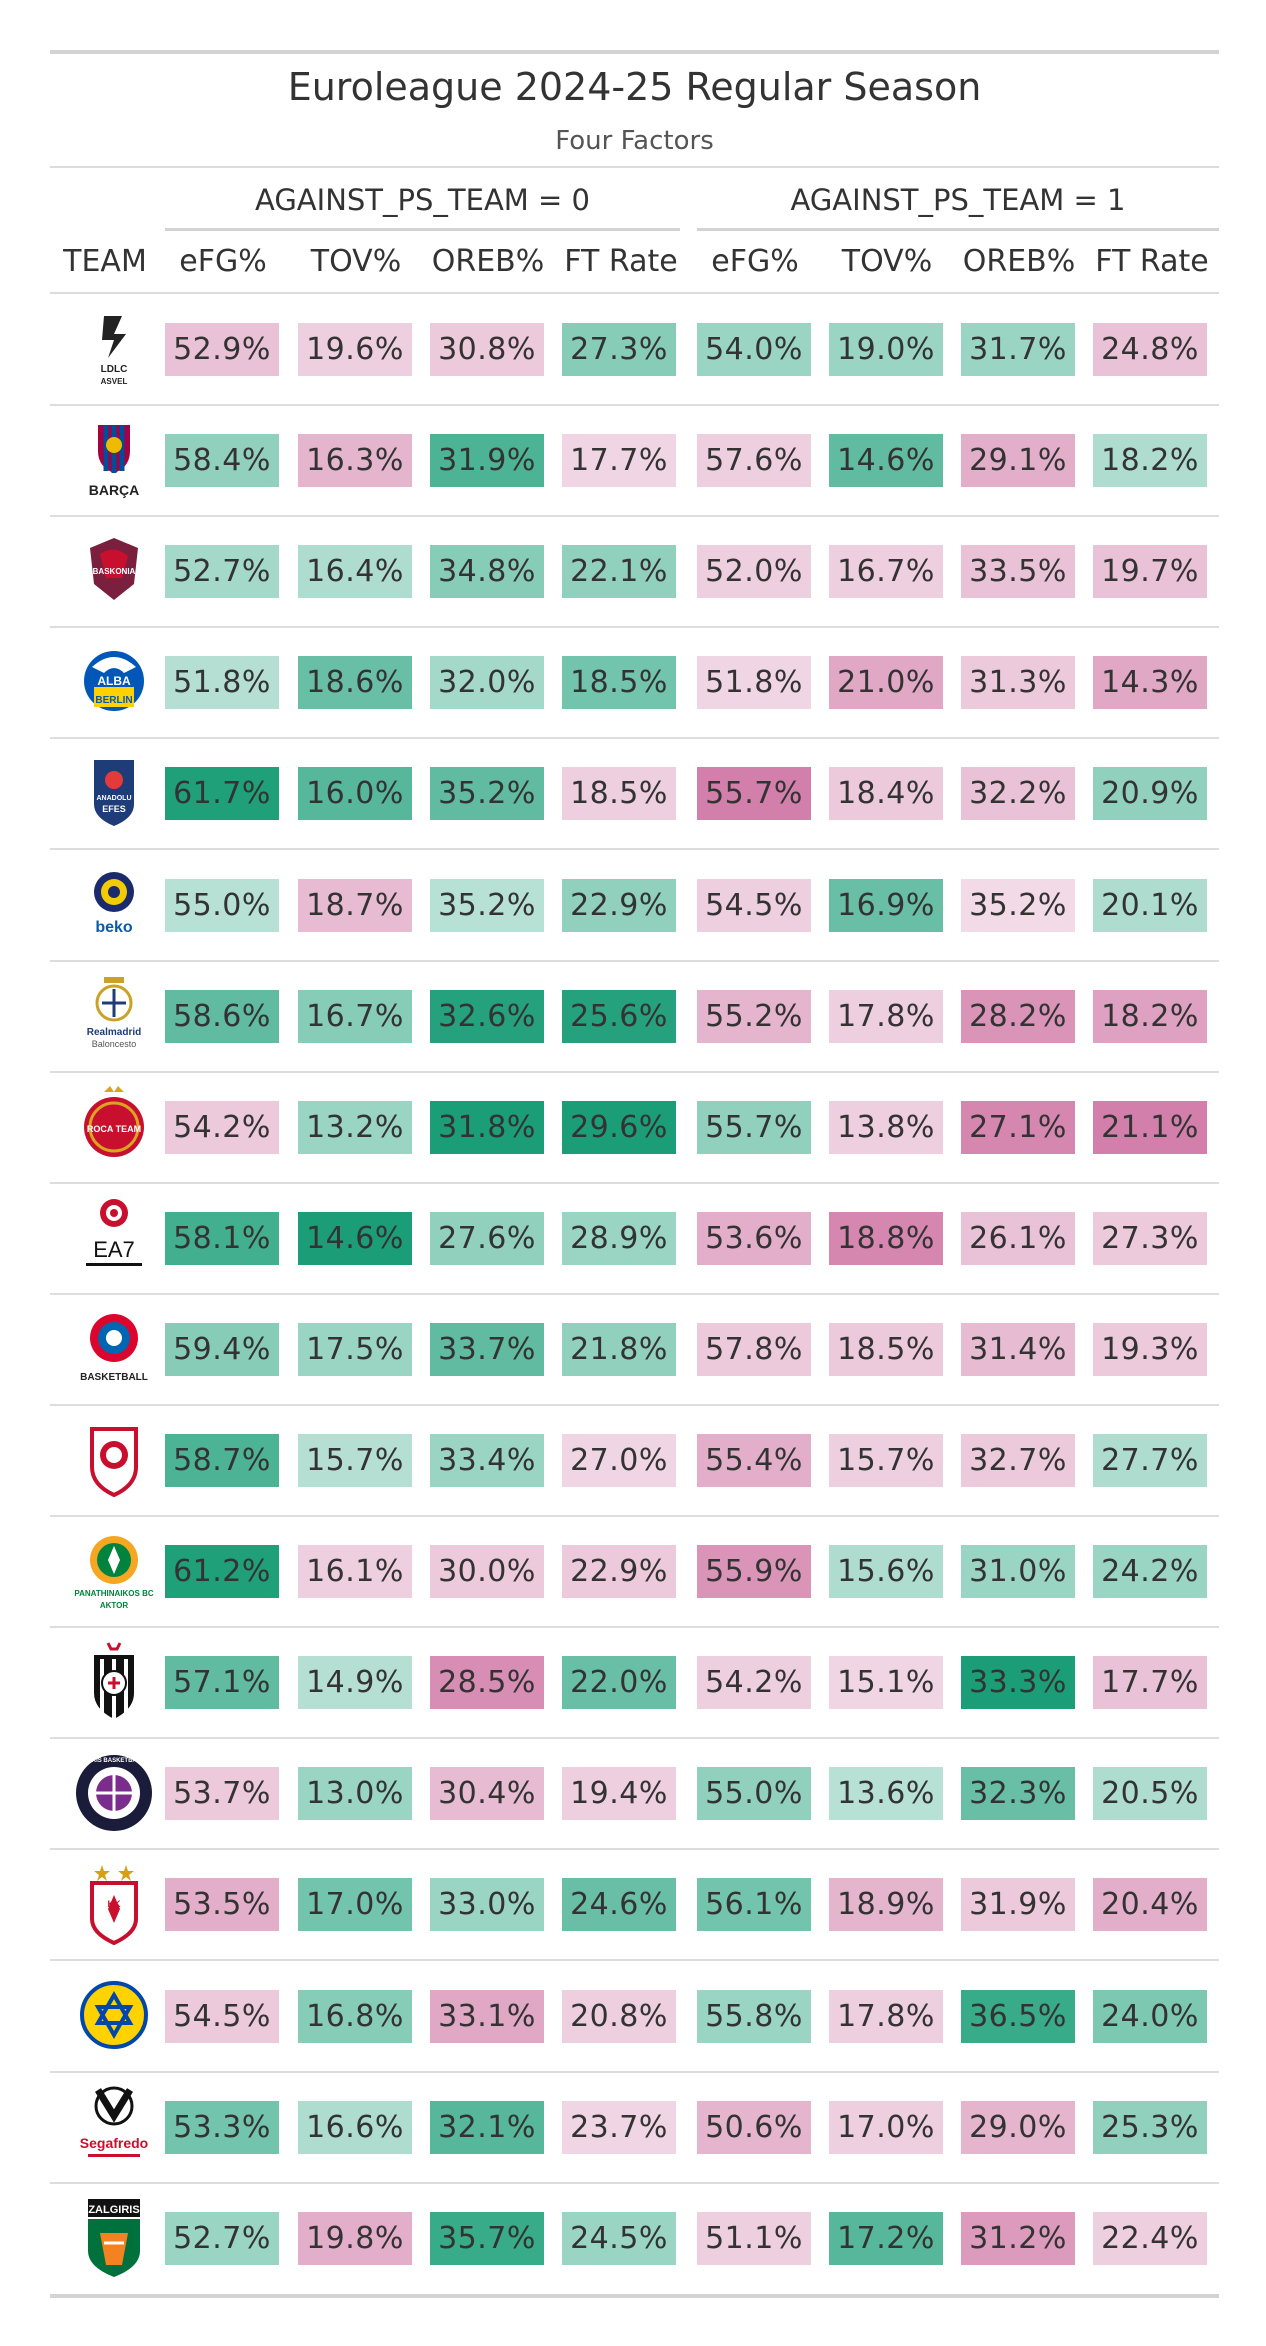 The height and width of the screenshot is (2346, 1266). I want to click on colhead-team: TEAM, so click(105, 261).